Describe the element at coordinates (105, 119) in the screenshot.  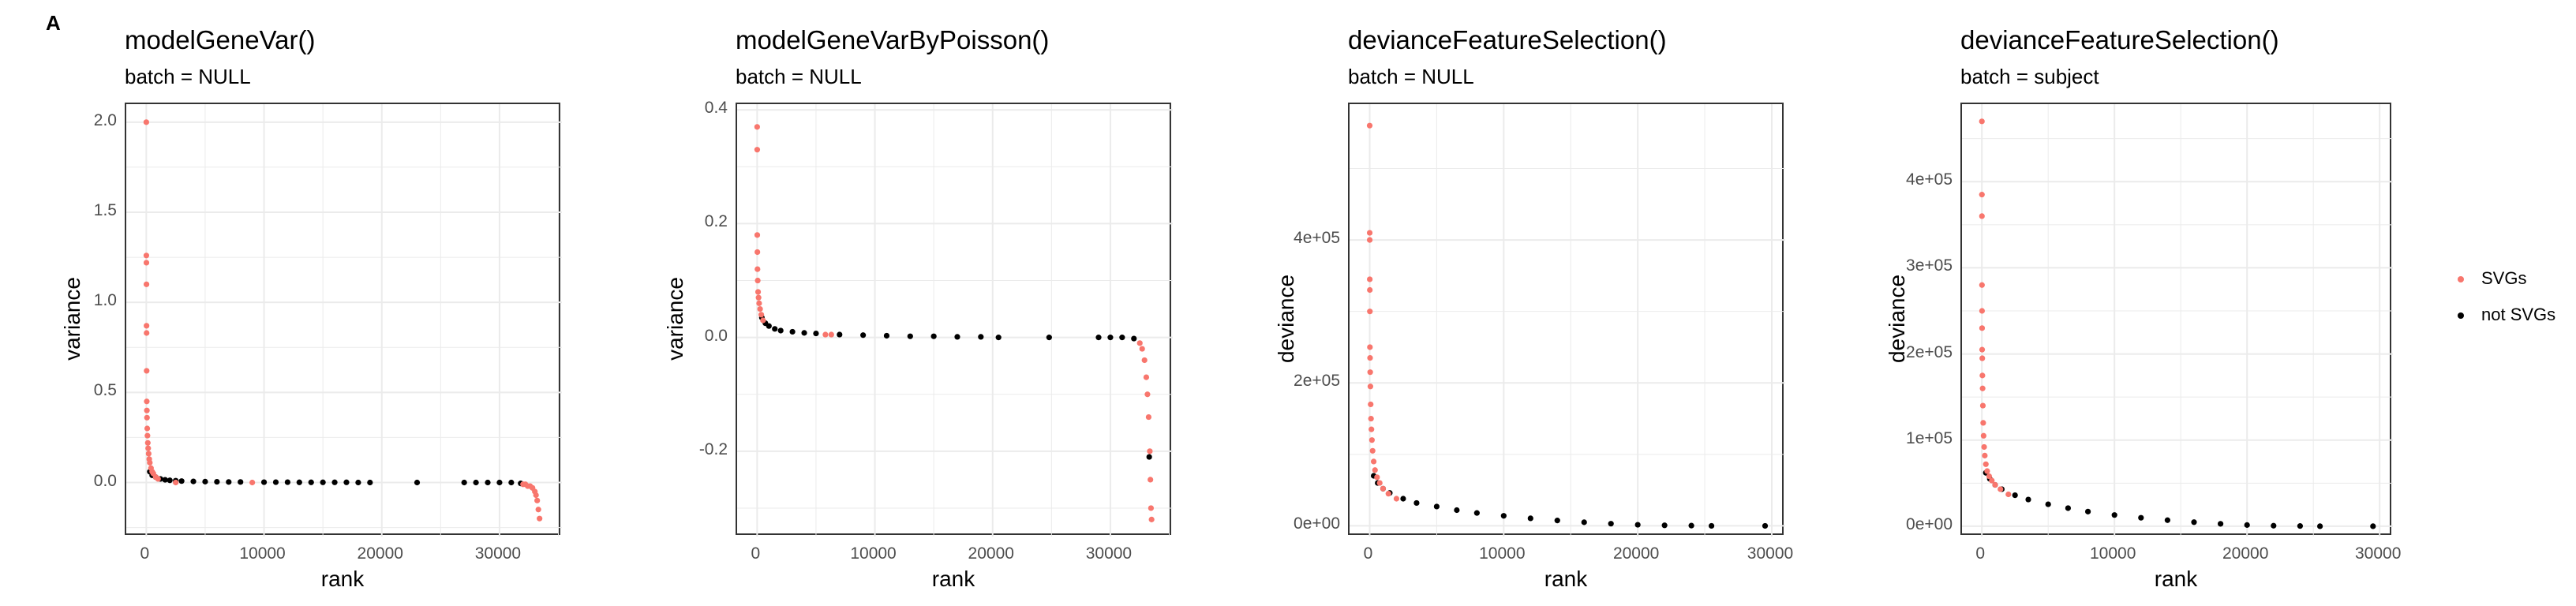
I see `y-tick-label: 2.0` at that location.